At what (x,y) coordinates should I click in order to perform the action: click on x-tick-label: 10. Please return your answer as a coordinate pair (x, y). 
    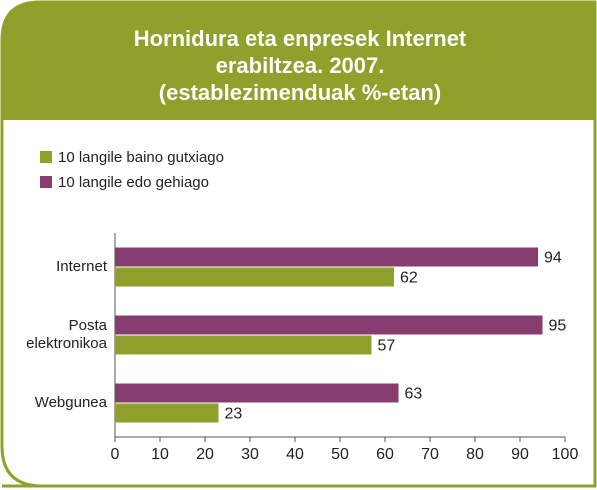
    Looking at the image, I should click on (160, 454).